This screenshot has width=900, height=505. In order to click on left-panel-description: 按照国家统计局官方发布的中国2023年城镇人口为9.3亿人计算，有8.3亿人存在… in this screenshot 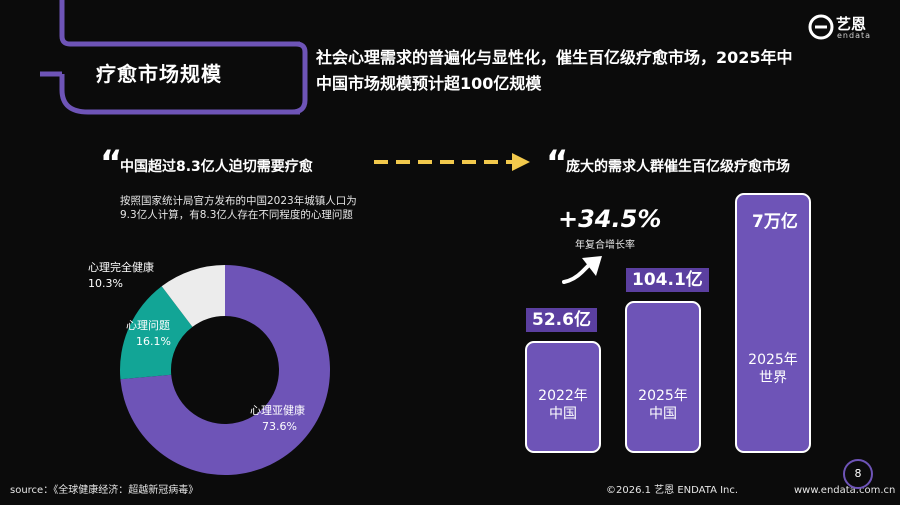, I will do `click(238, 208)`.